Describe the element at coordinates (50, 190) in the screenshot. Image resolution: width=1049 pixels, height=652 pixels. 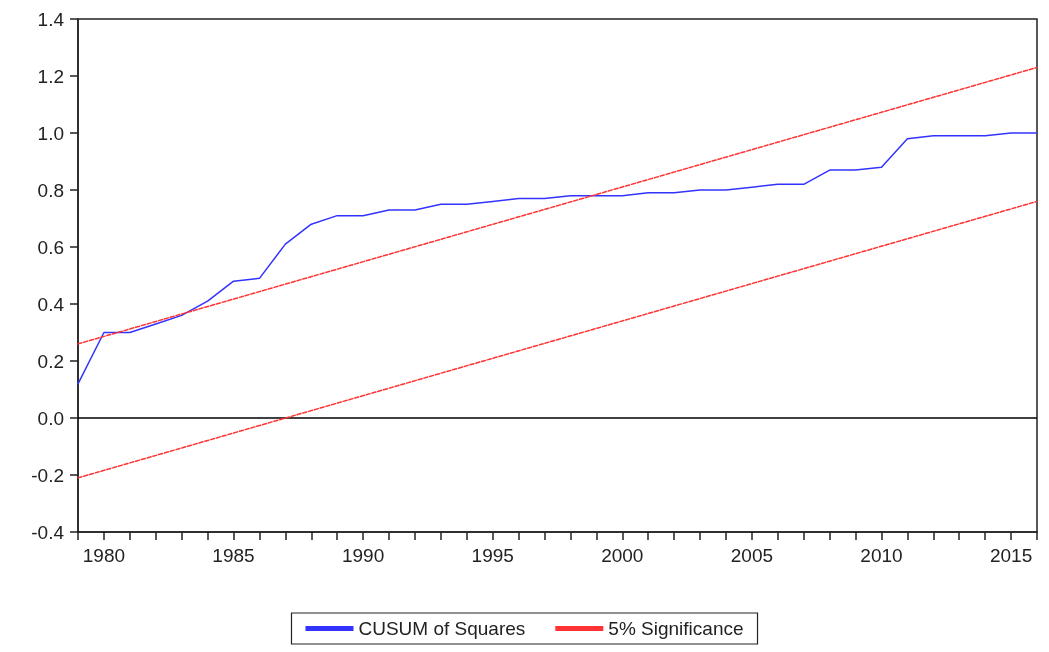
I see `y-tick-label: 0.8` at that location.